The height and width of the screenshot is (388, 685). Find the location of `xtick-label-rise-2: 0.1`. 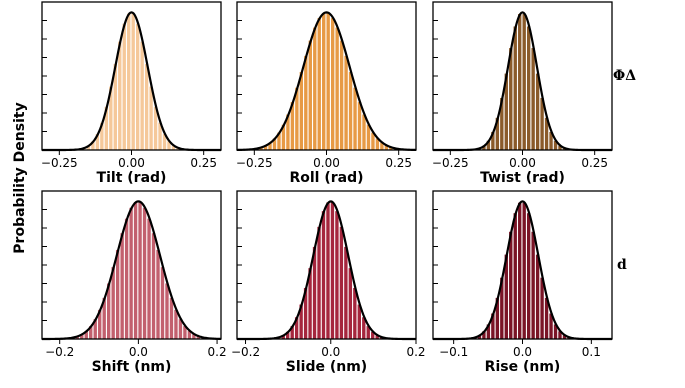

xtick-label-rise-2: 0.1 is located at coordinates (591, 352).